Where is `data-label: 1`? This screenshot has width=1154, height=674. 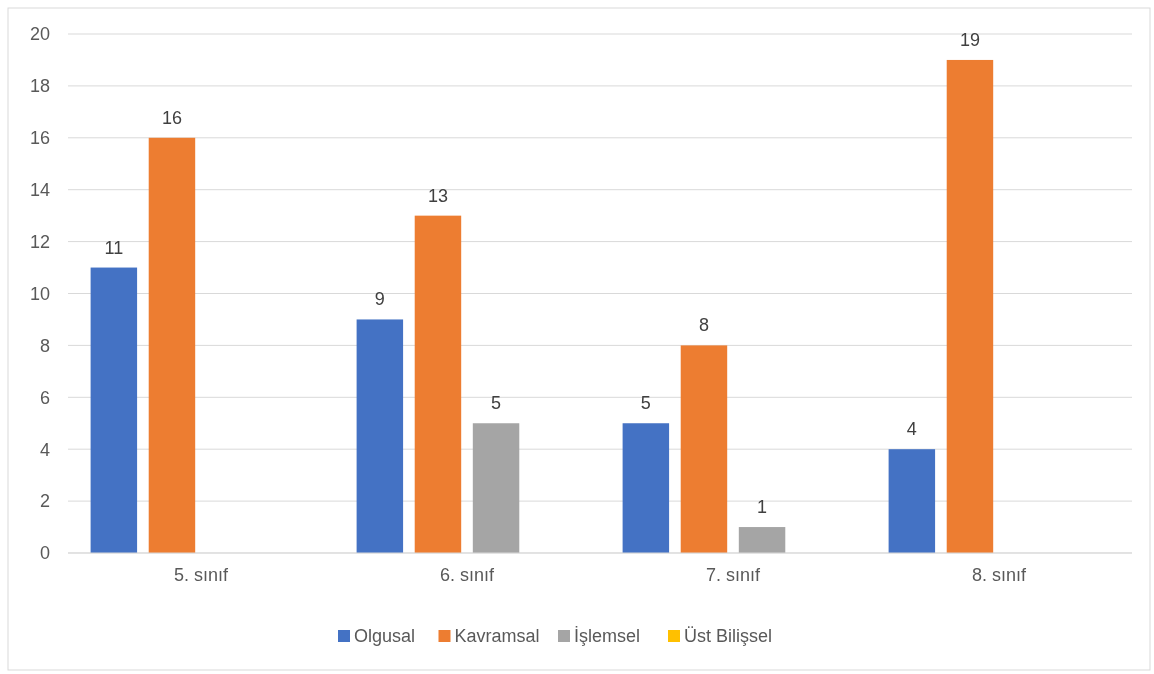 data-label: 1 is located at coordinates (762, 507).